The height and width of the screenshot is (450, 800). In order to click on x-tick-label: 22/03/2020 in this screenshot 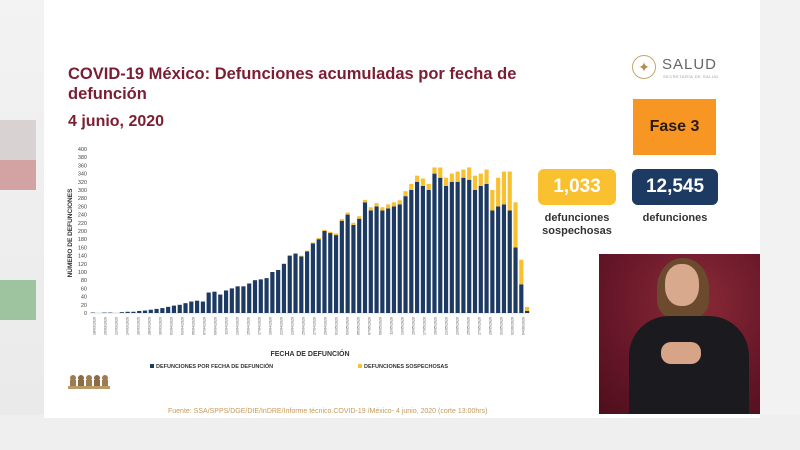, I will do `click(117, 326)`.